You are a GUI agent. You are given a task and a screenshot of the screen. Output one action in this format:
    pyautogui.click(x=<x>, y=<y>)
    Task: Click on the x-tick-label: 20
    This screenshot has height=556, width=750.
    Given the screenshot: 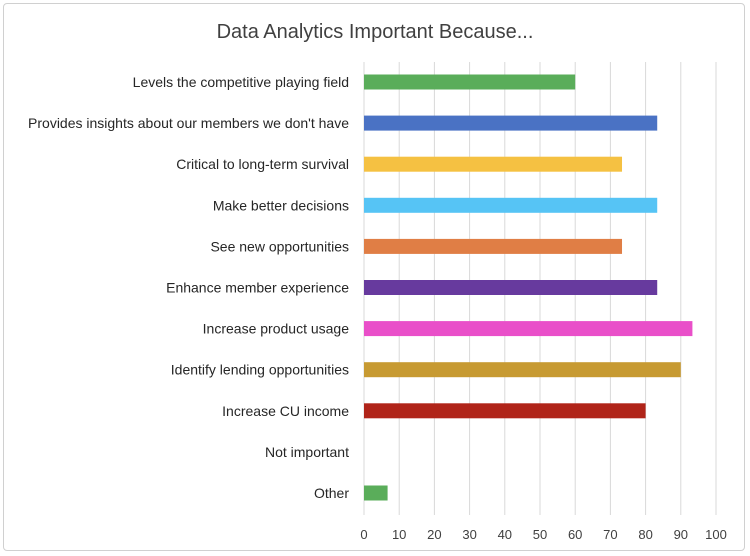 What is the action you would take?
    pyautogui.click(x=434, y=534)
    